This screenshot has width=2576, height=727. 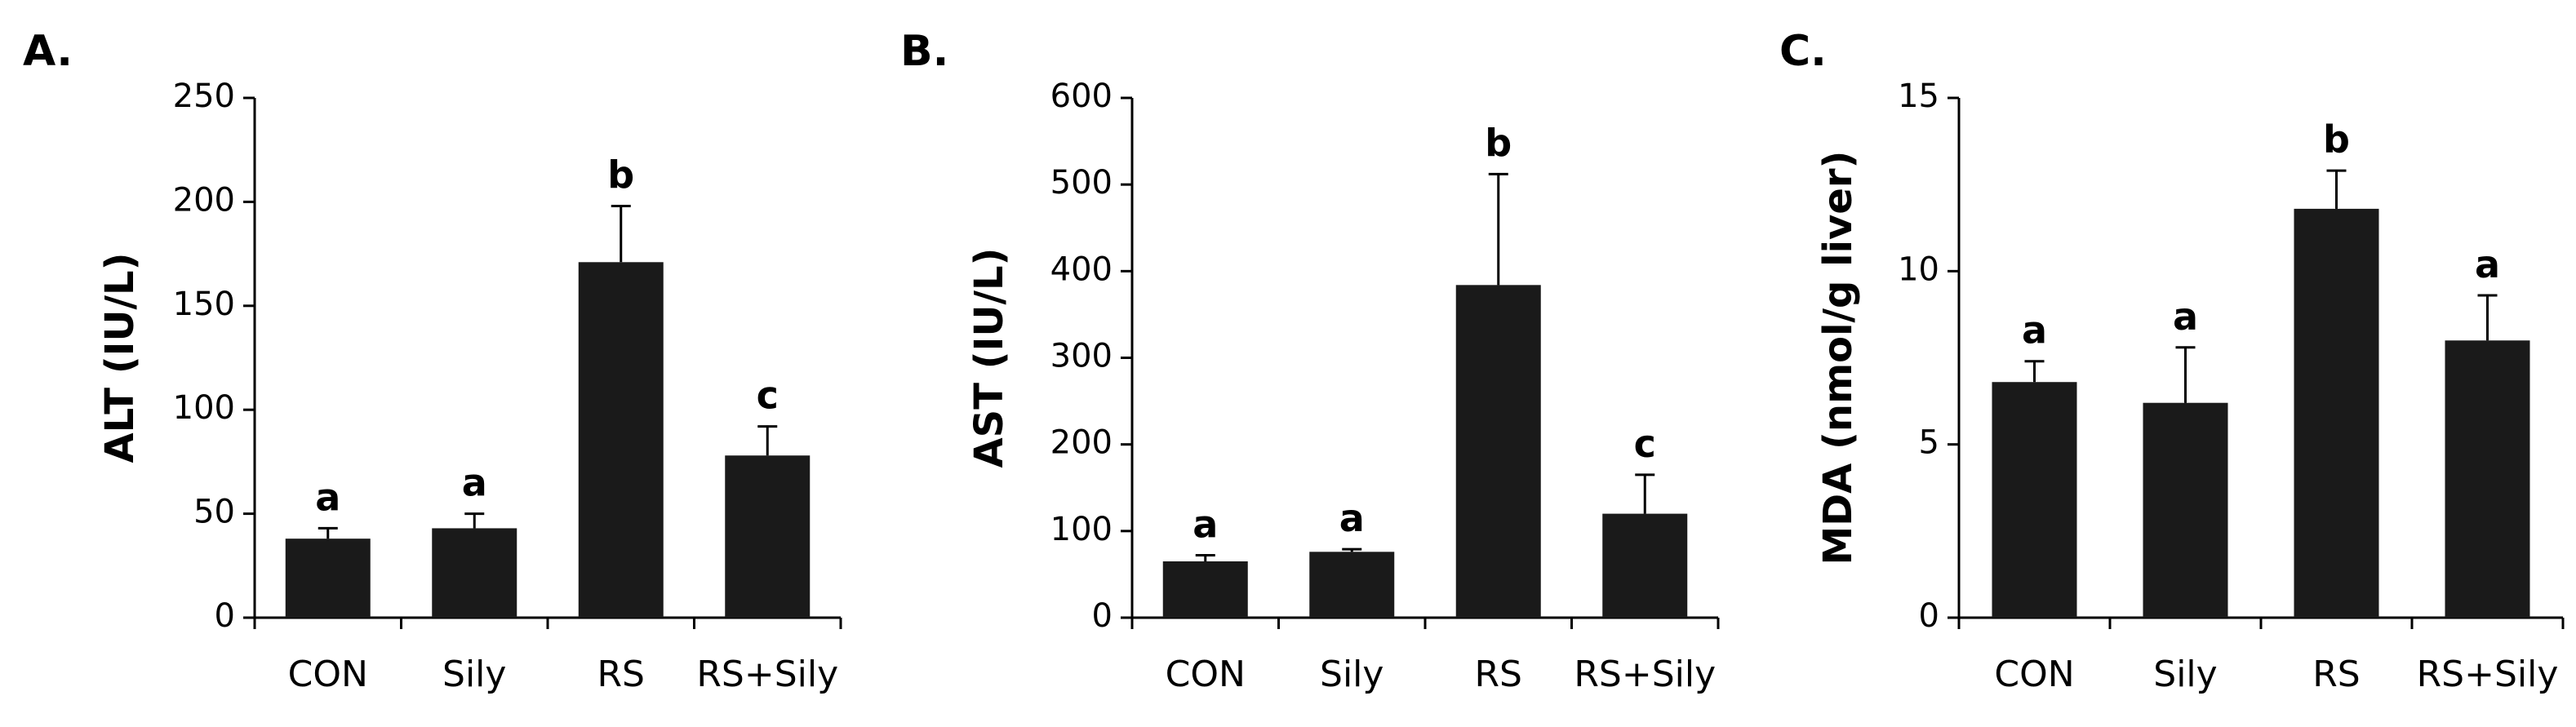 What do you see at coordinates (48, 51) in the screenshot?
I see `panel-label: A.` at bounding box center [48, 51].